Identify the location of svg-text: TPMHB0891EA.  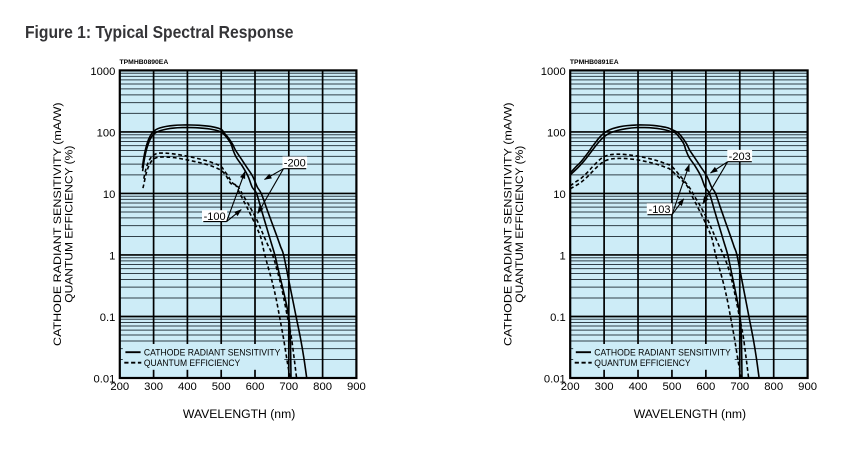
(594, 62).